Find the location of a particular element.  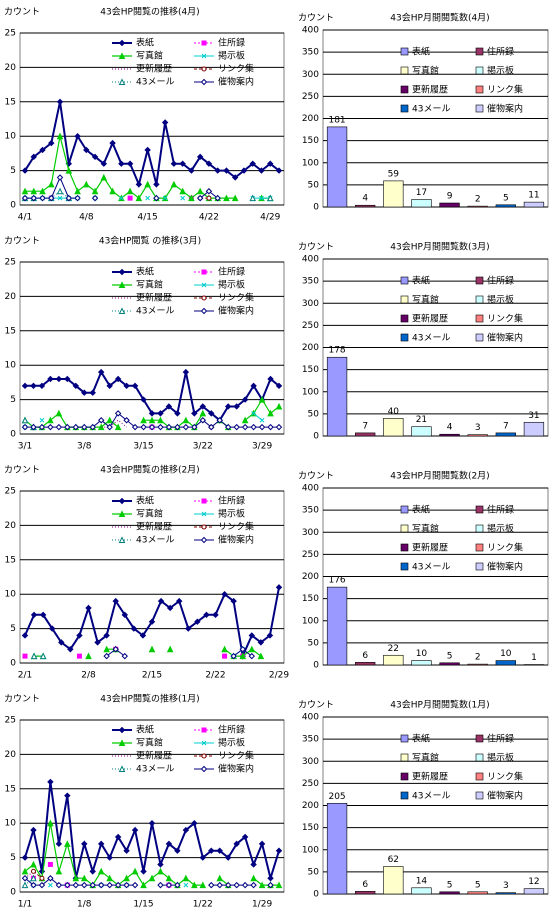

legend-label: 更新履歴 is located at coordinates (430, 319).